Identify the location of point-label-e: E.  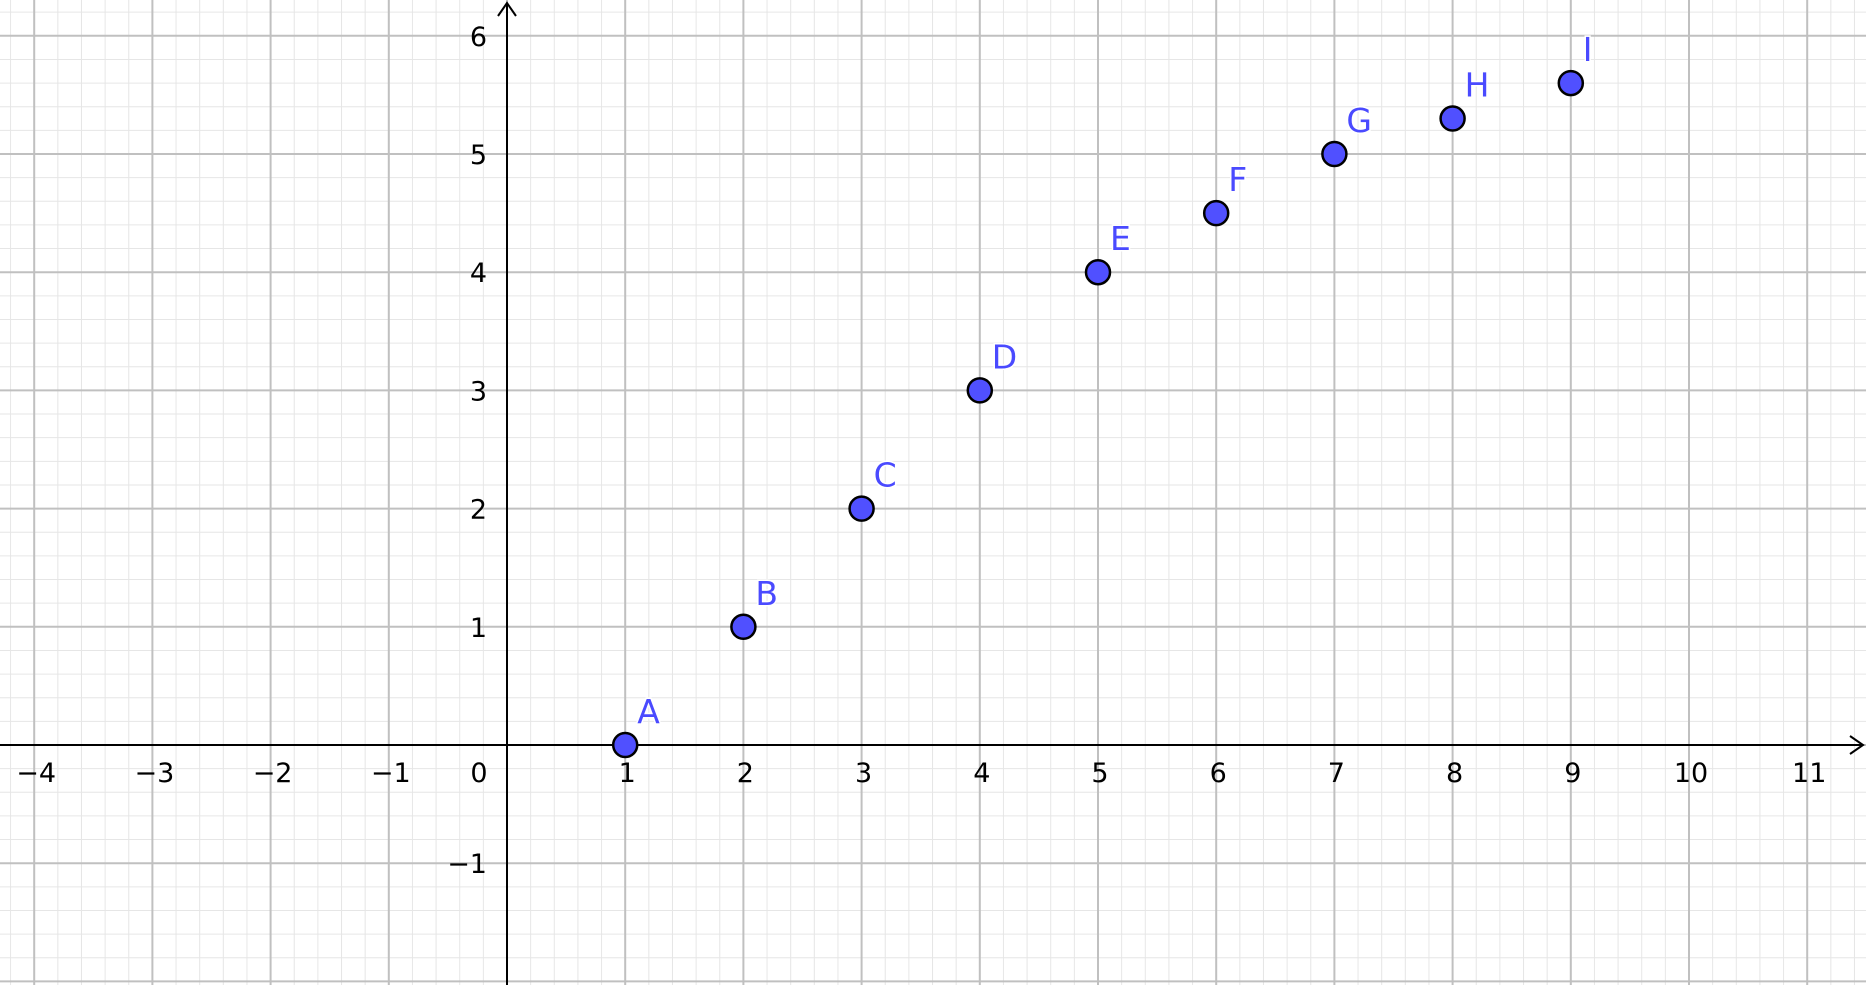
(1120, 238).